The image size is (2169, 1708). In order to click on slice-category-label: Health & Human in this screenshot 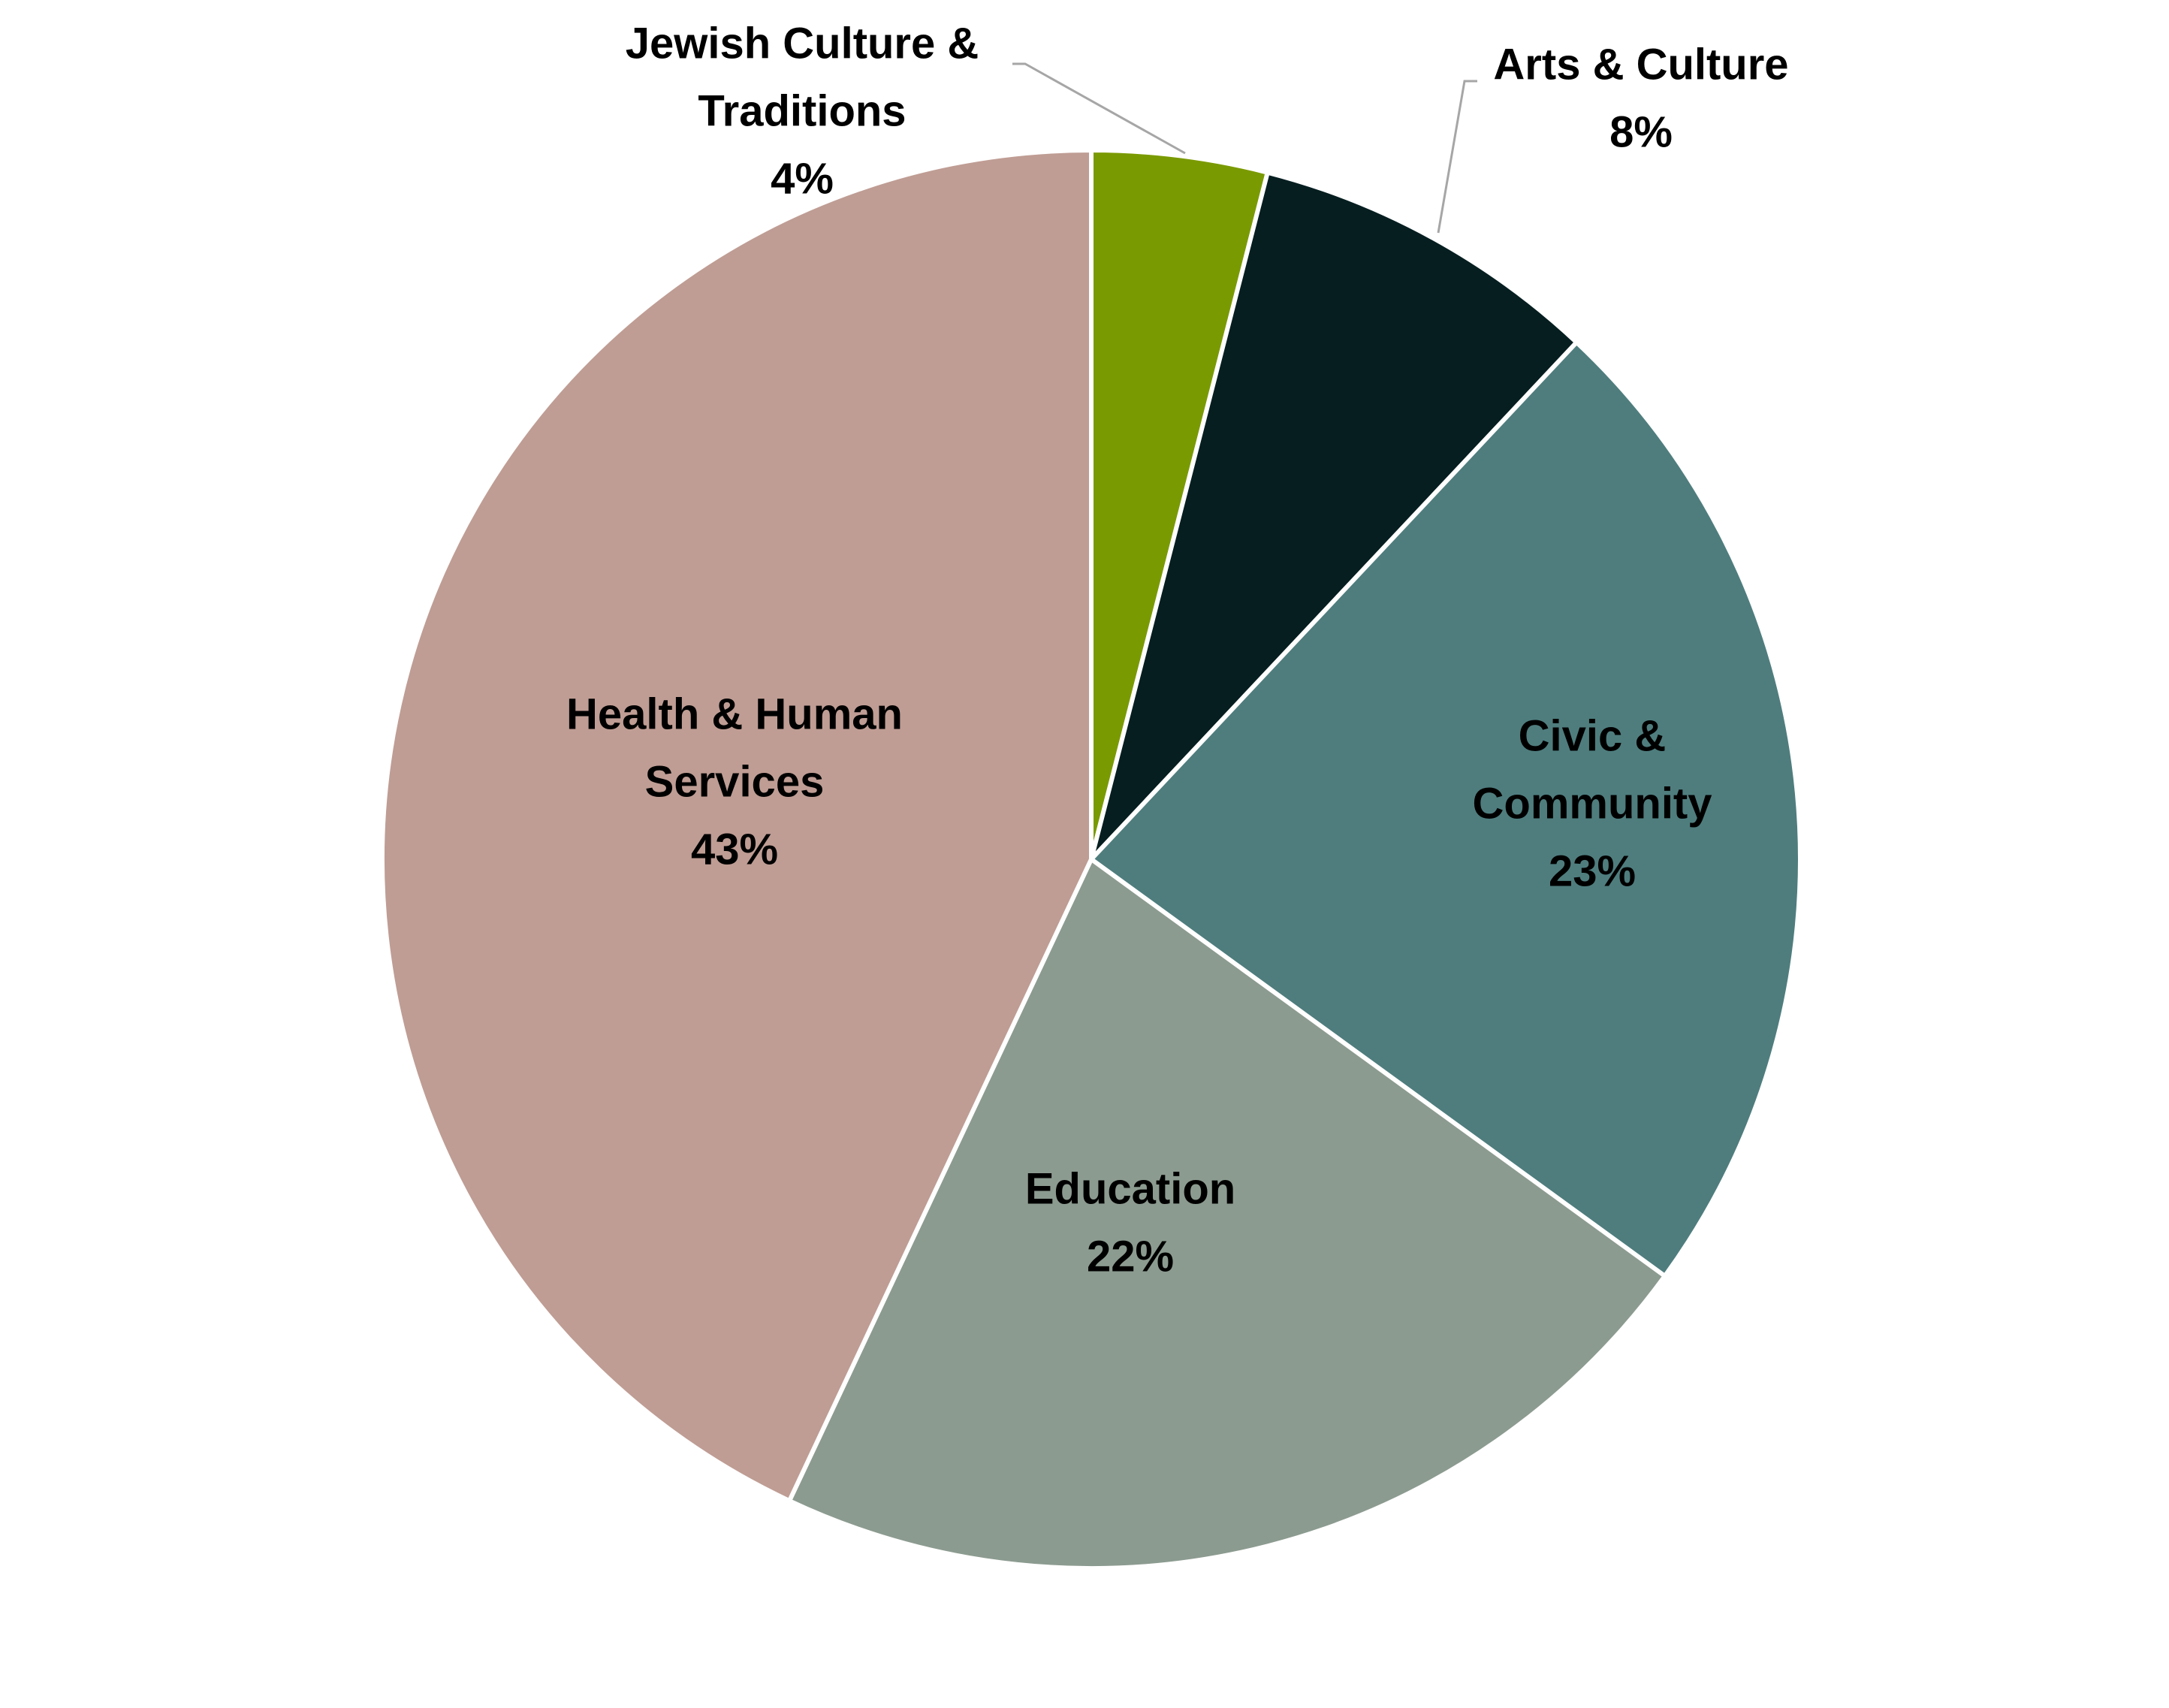, I will do `click(734, 714)`.